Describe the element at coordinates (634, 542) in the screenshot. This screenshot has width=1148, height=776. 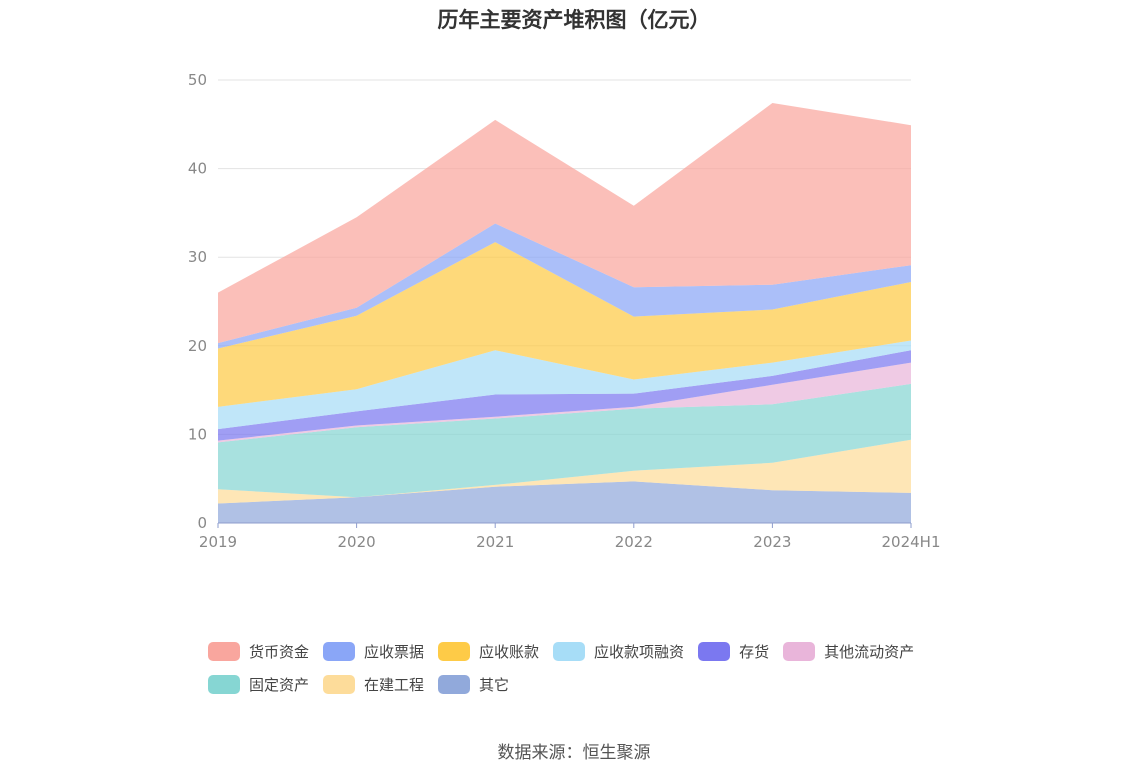
I see `x-tick-label: 2022` at that location.